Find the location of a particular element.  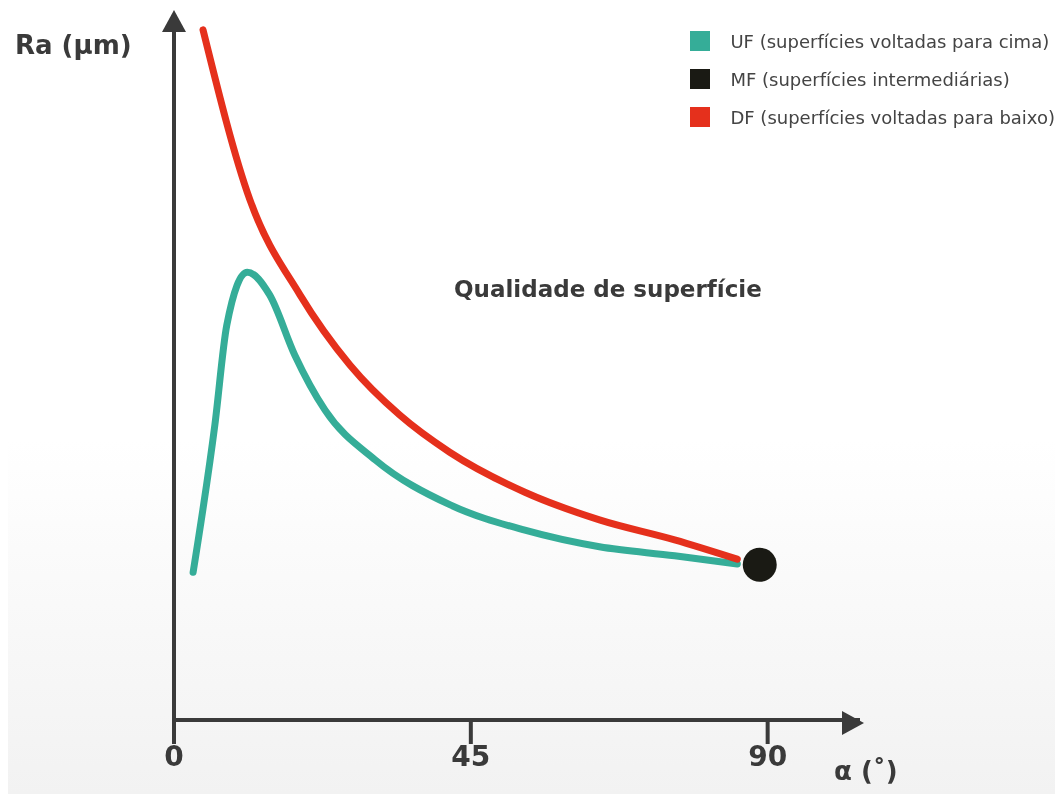

x-axis-title: α (˚) is located at coordinates (866, 771).